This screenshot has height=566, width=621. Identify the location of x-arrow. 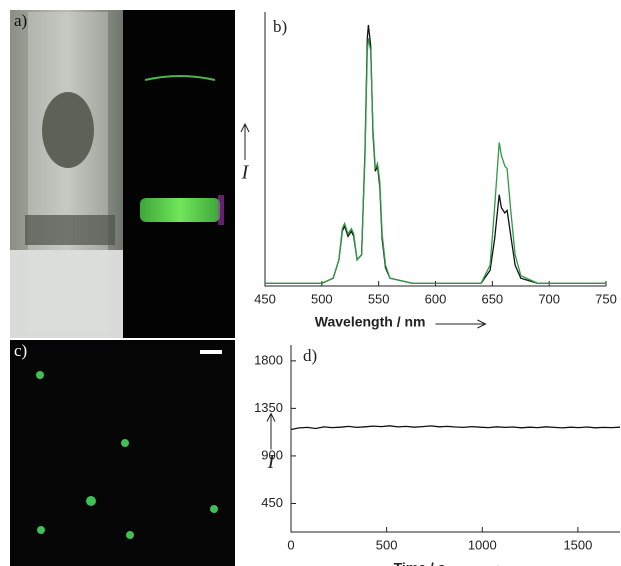
(461, 324).